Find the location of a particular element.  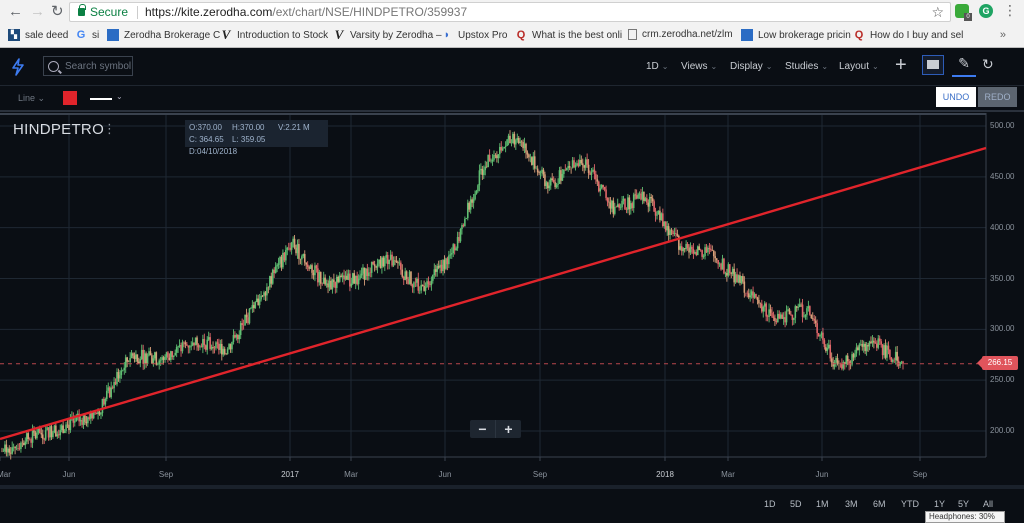

bookmark-item: V Introduction to Stock is located at coordinates (274, 34).